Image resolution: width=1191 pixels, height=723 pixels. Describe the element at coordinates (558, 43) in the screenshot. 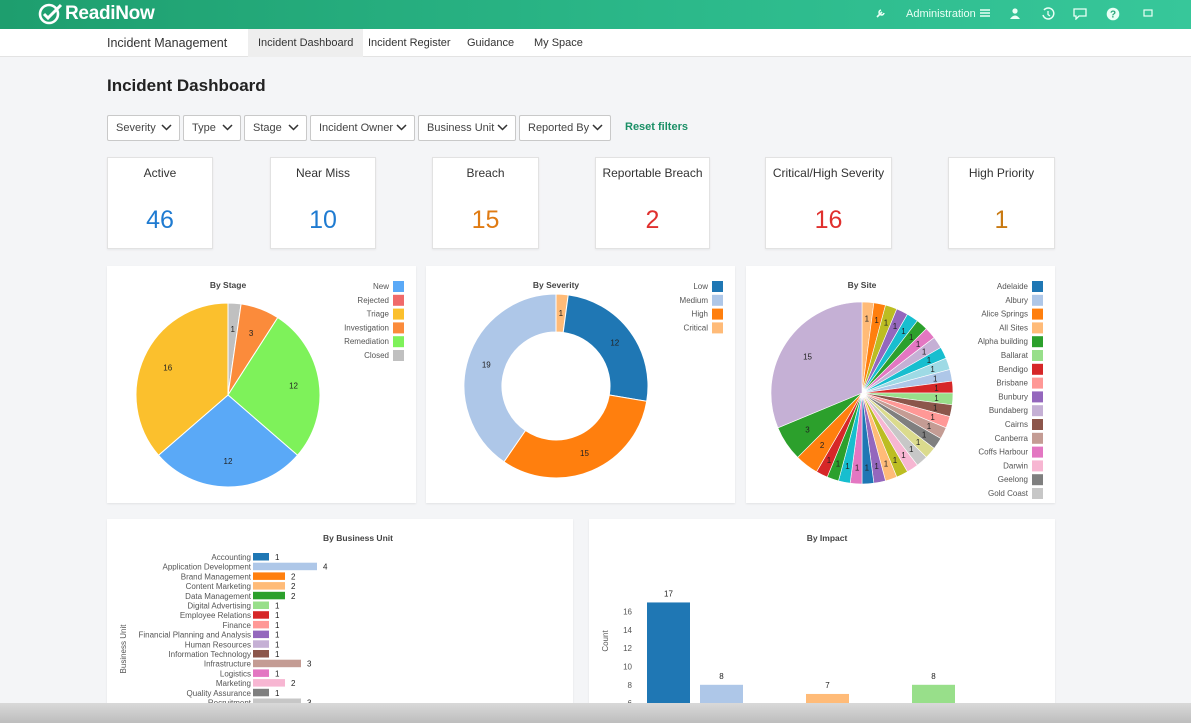

I see `tab-my-space: My Space` at that location.